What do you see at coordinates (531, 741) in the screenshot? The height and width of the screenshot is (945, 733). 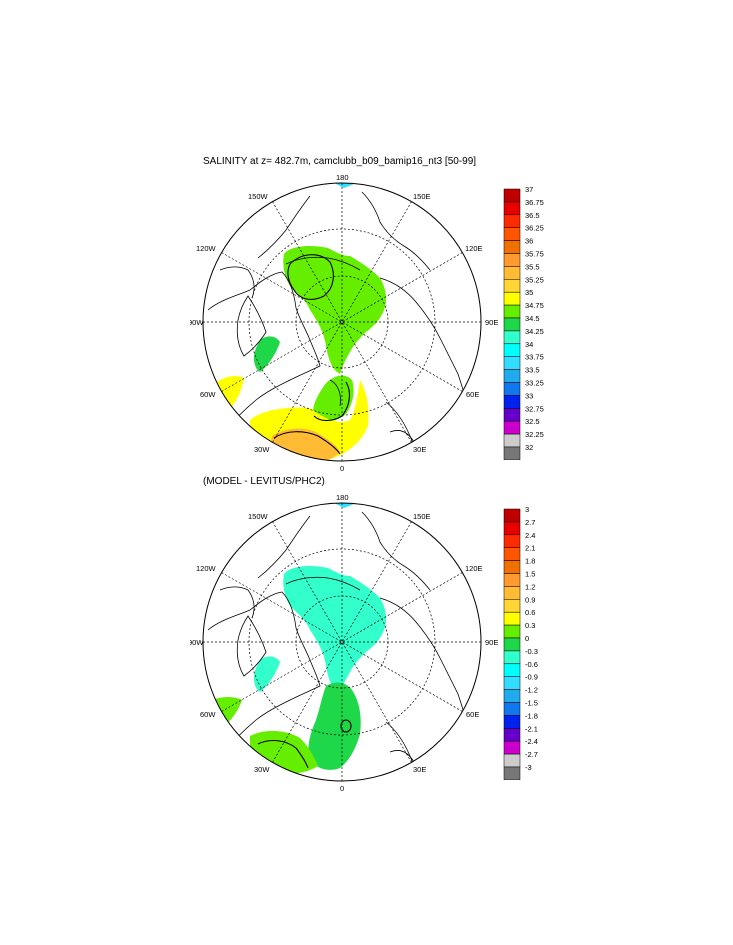 I see `colorbar-label: -2.4` at bounding box center [531, 741].